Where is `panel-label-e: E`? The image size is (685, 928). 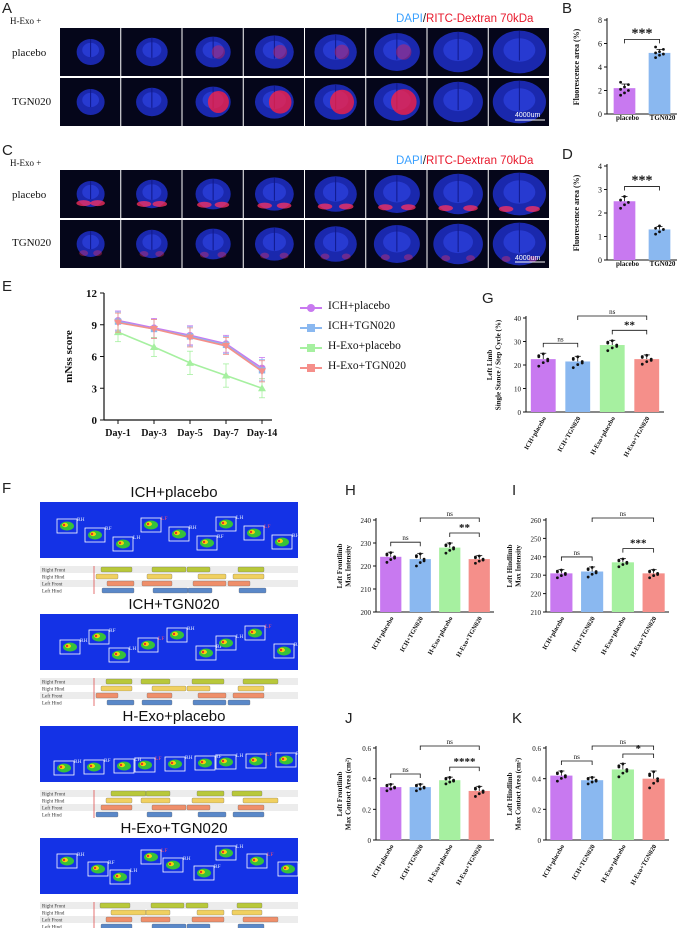
panel-label-e: E is located at coordinates (7, 286).